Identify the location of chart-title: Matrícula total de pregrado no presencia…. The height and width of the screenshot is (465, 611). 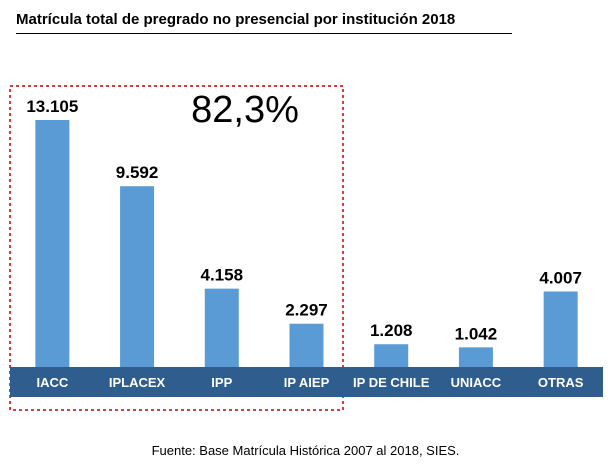
(236, 19).